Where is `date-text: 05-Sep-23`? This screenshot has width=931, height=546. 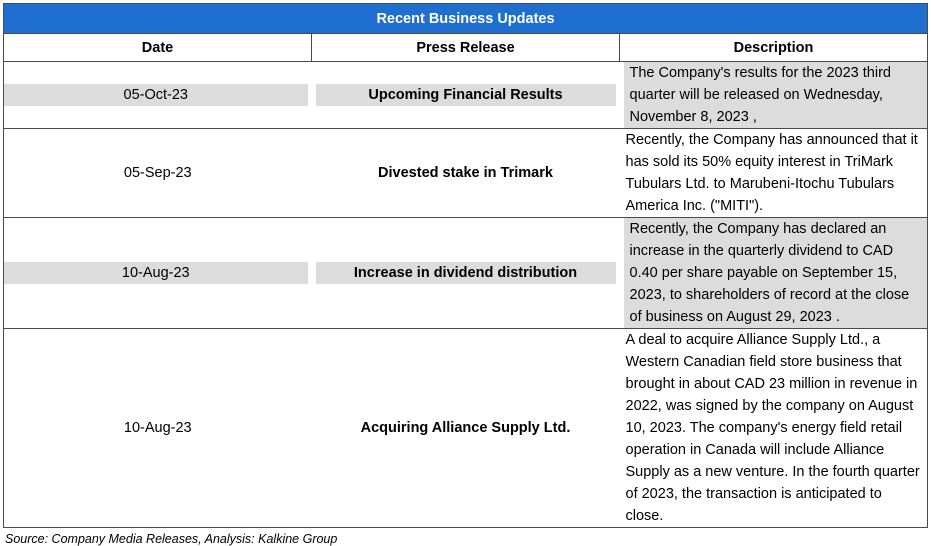
date-text: 05-Sep-23 is located at coordinates (157, 173).